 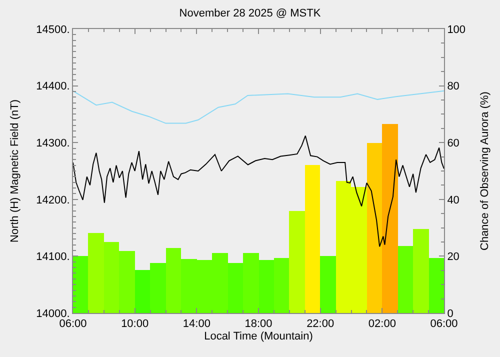 What do you see at coordinates (53, 257) in the screenshot?
I see `y-tick-label: 14100.` at bounding box center [53, 257].